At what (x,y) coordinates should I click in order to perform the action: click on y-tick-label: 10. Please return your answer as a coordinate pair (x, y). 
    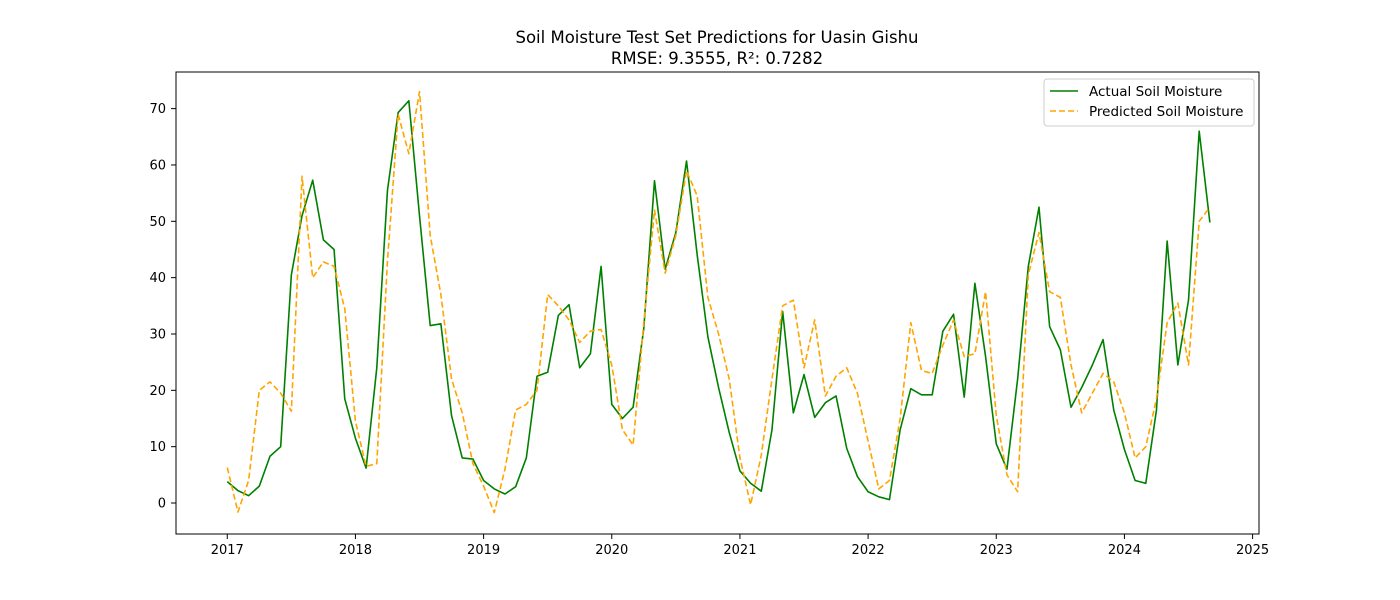
    Looking at the image, I should click on (157, 447).